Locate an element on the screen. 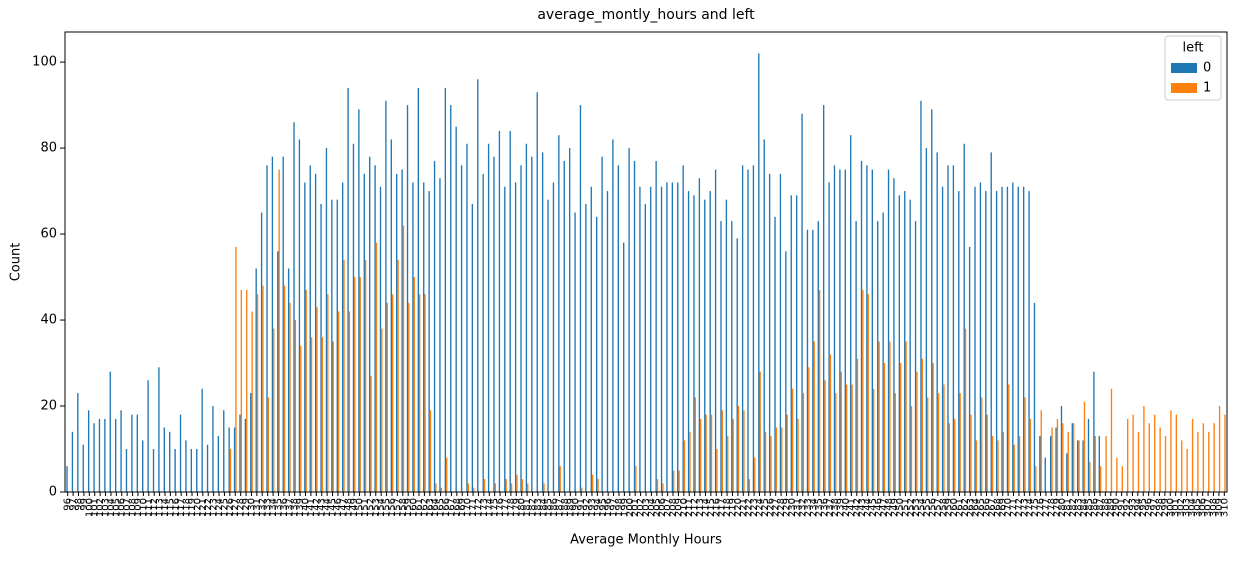 The image size is (1242, 562). x-tick-label: 238 is located at coordinates (835, 507).